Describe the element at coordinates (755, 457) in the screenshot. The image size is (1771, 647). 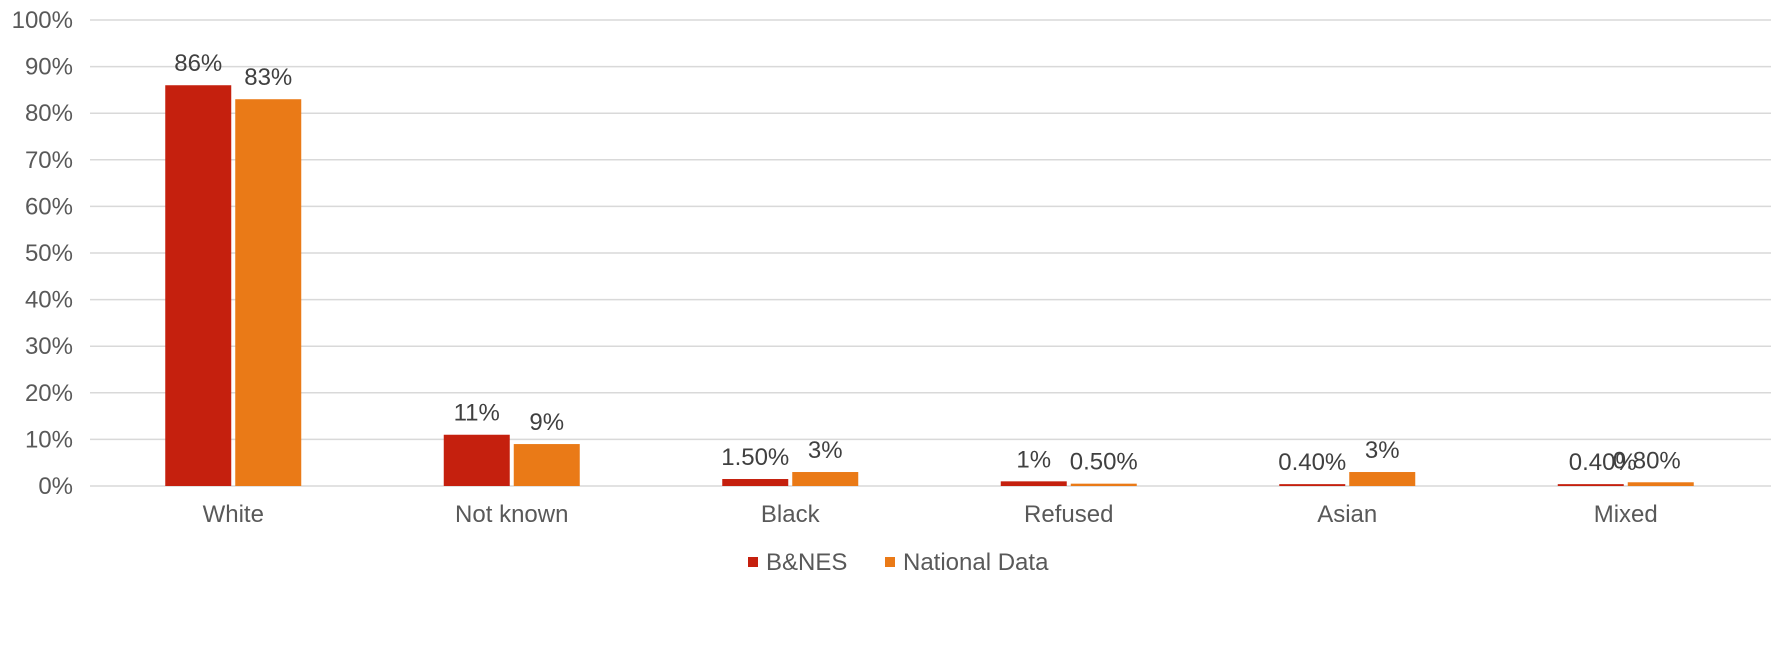
I see `data-label: 1.50%` at that location.